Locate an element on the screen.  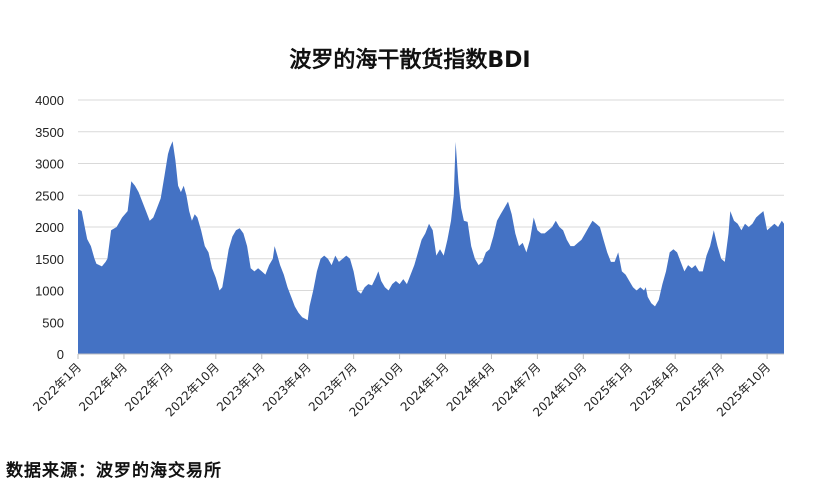
x-tick-label: 2022年1月 is located at coordinates (57, 387).